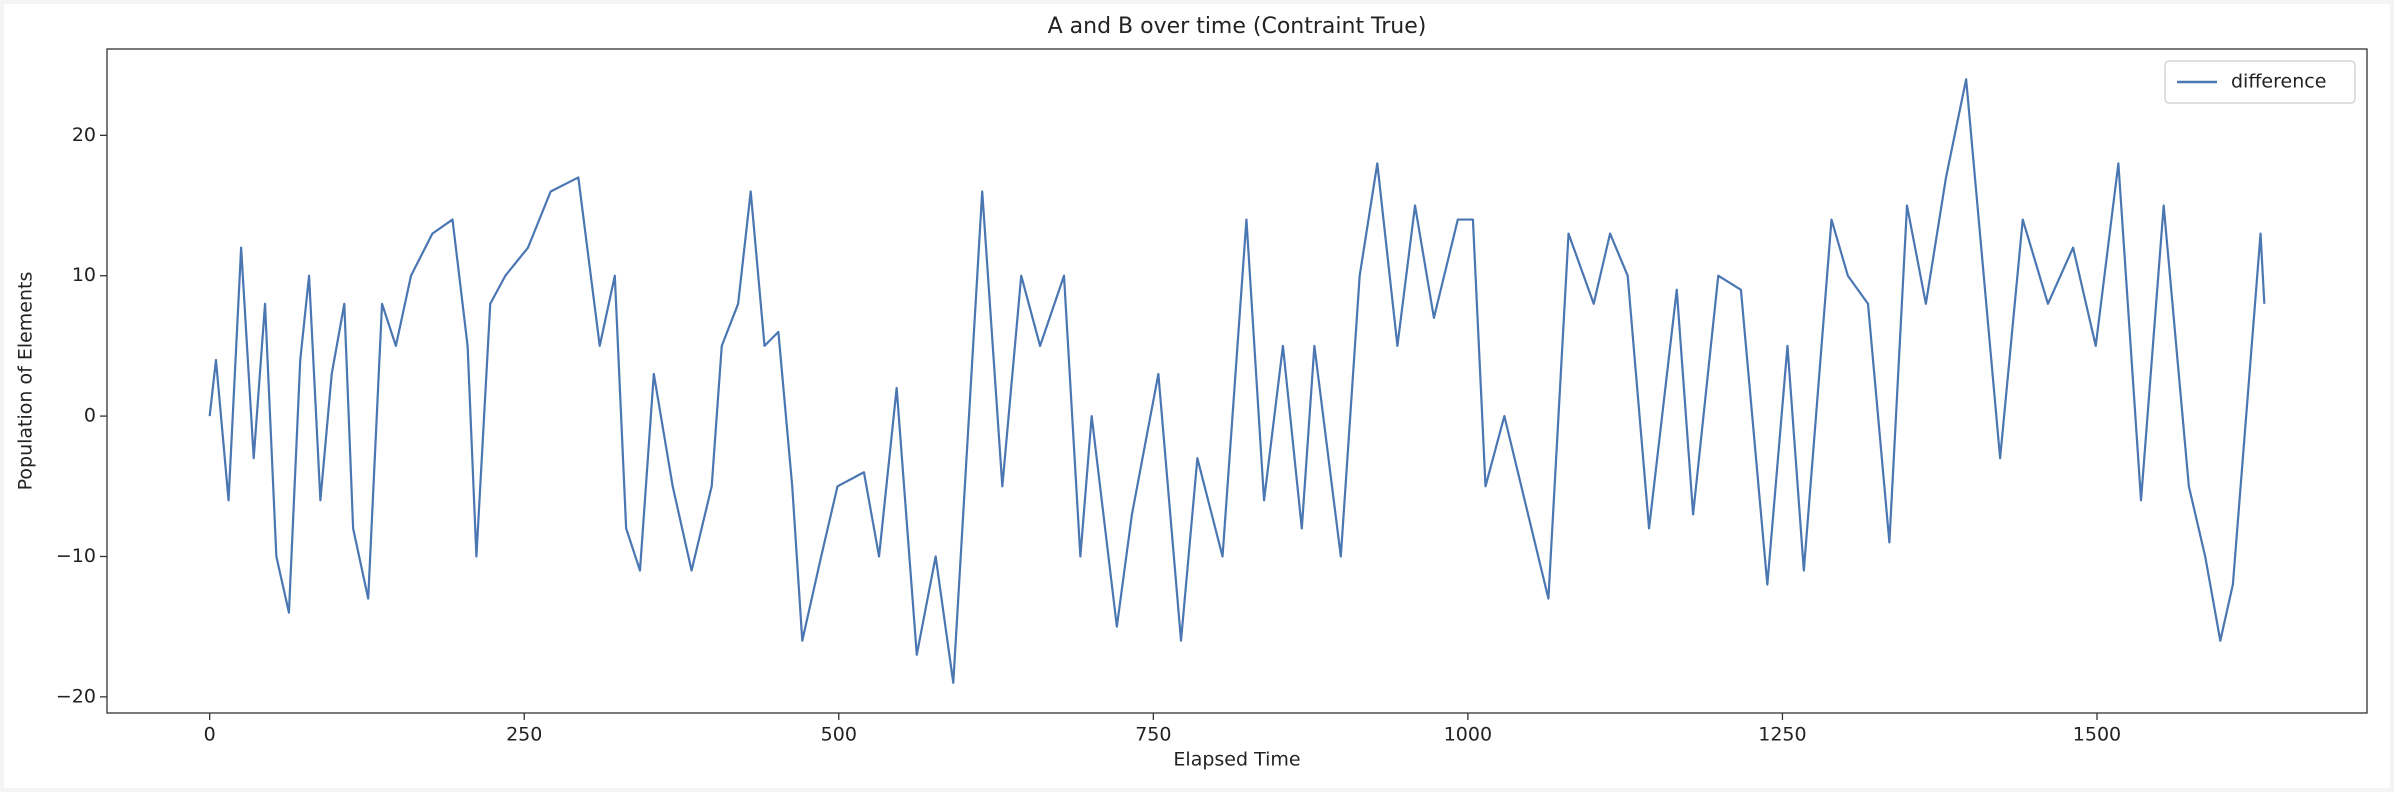 The image size is (2394, 792). I want to click on legend-box, so click(2260, 82).